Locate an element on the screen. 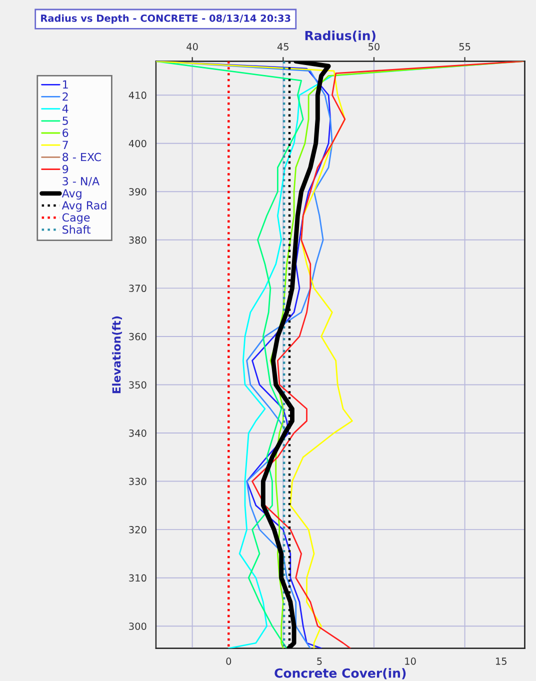  legend-label: 7 is located at coordinates (65, 144).